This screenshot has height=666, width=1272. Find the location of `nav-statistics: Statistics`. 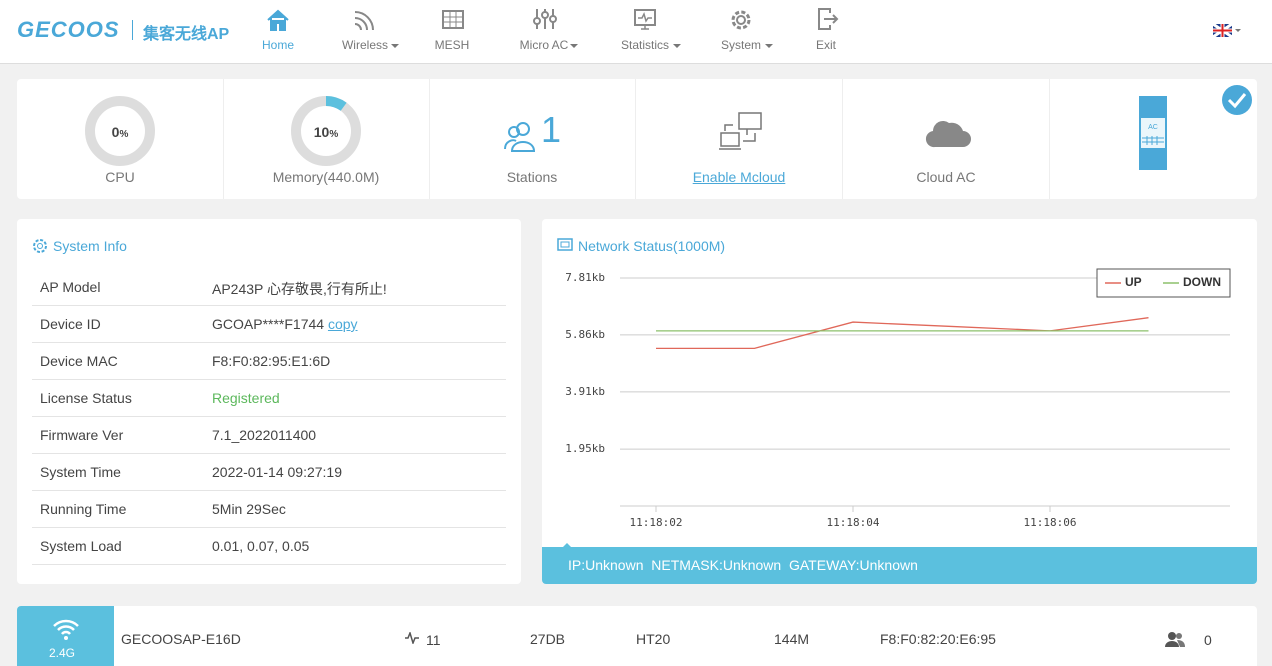

nav-statistics: Statistics is located at coordinates (645, 31).